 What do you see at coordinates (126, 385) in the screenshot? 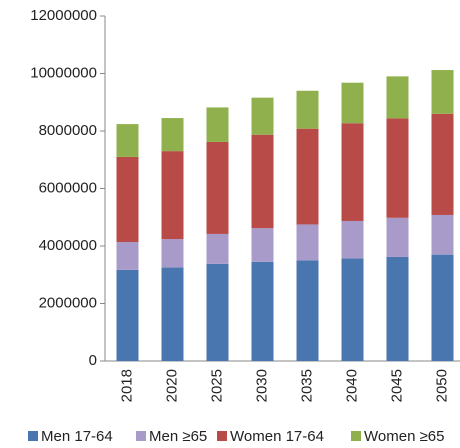
I see `x-tick-label: 2018` at bounding box center [126, 385].